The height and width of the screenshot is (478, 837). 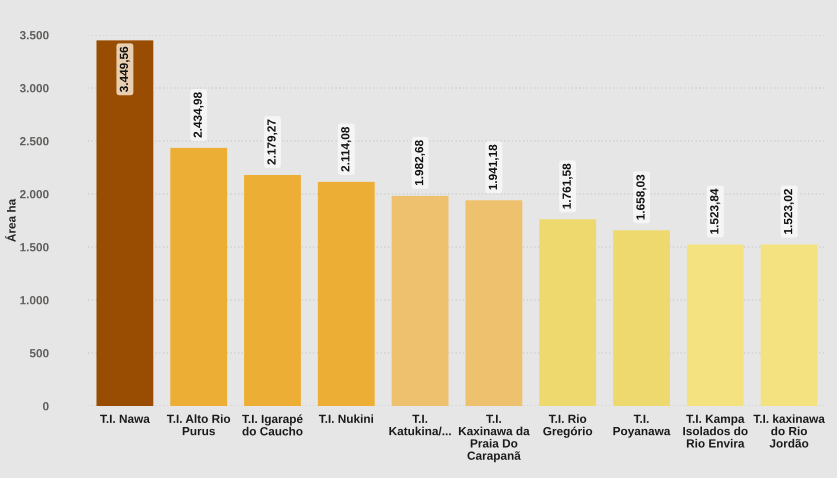 What do you see at coordinates (272, 425) in the screenshot?
I see `x-tick-label: T.I. Igarapé do Caucho` at bounding box center [272, 425].